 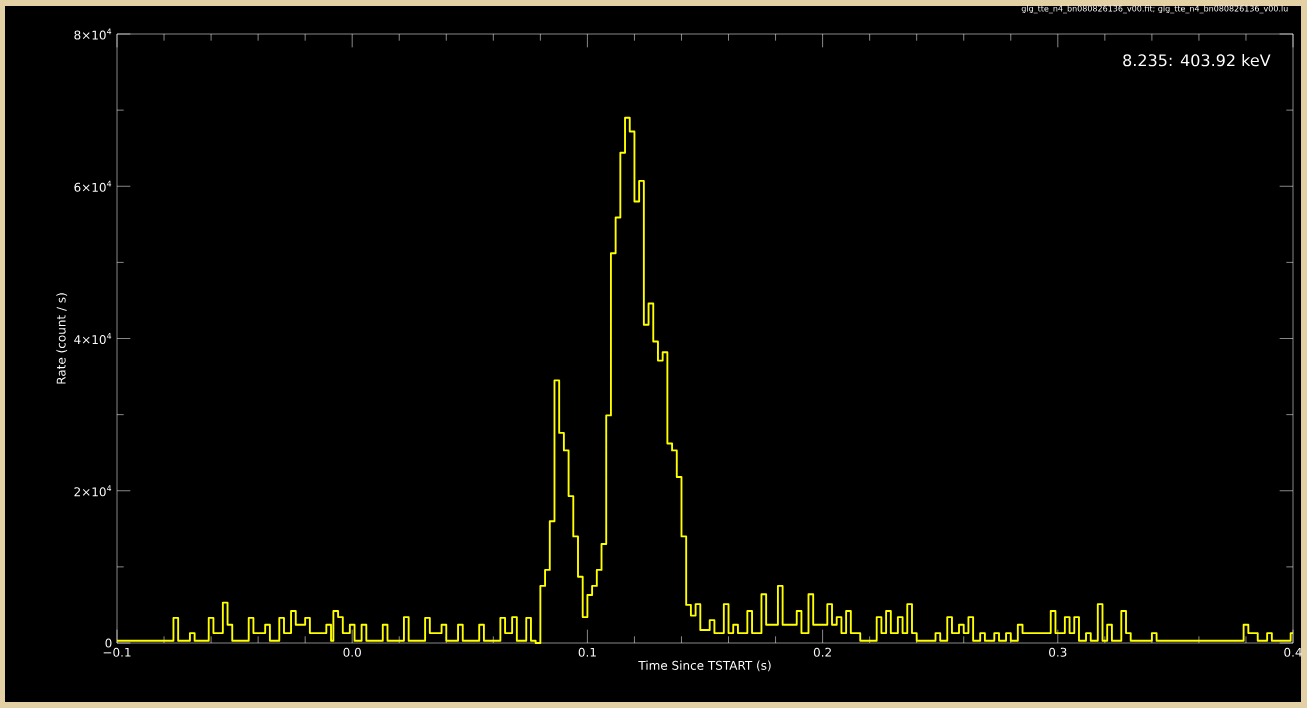 I want to click on x-tick-label: 0.2, so click(x=822, y=652).